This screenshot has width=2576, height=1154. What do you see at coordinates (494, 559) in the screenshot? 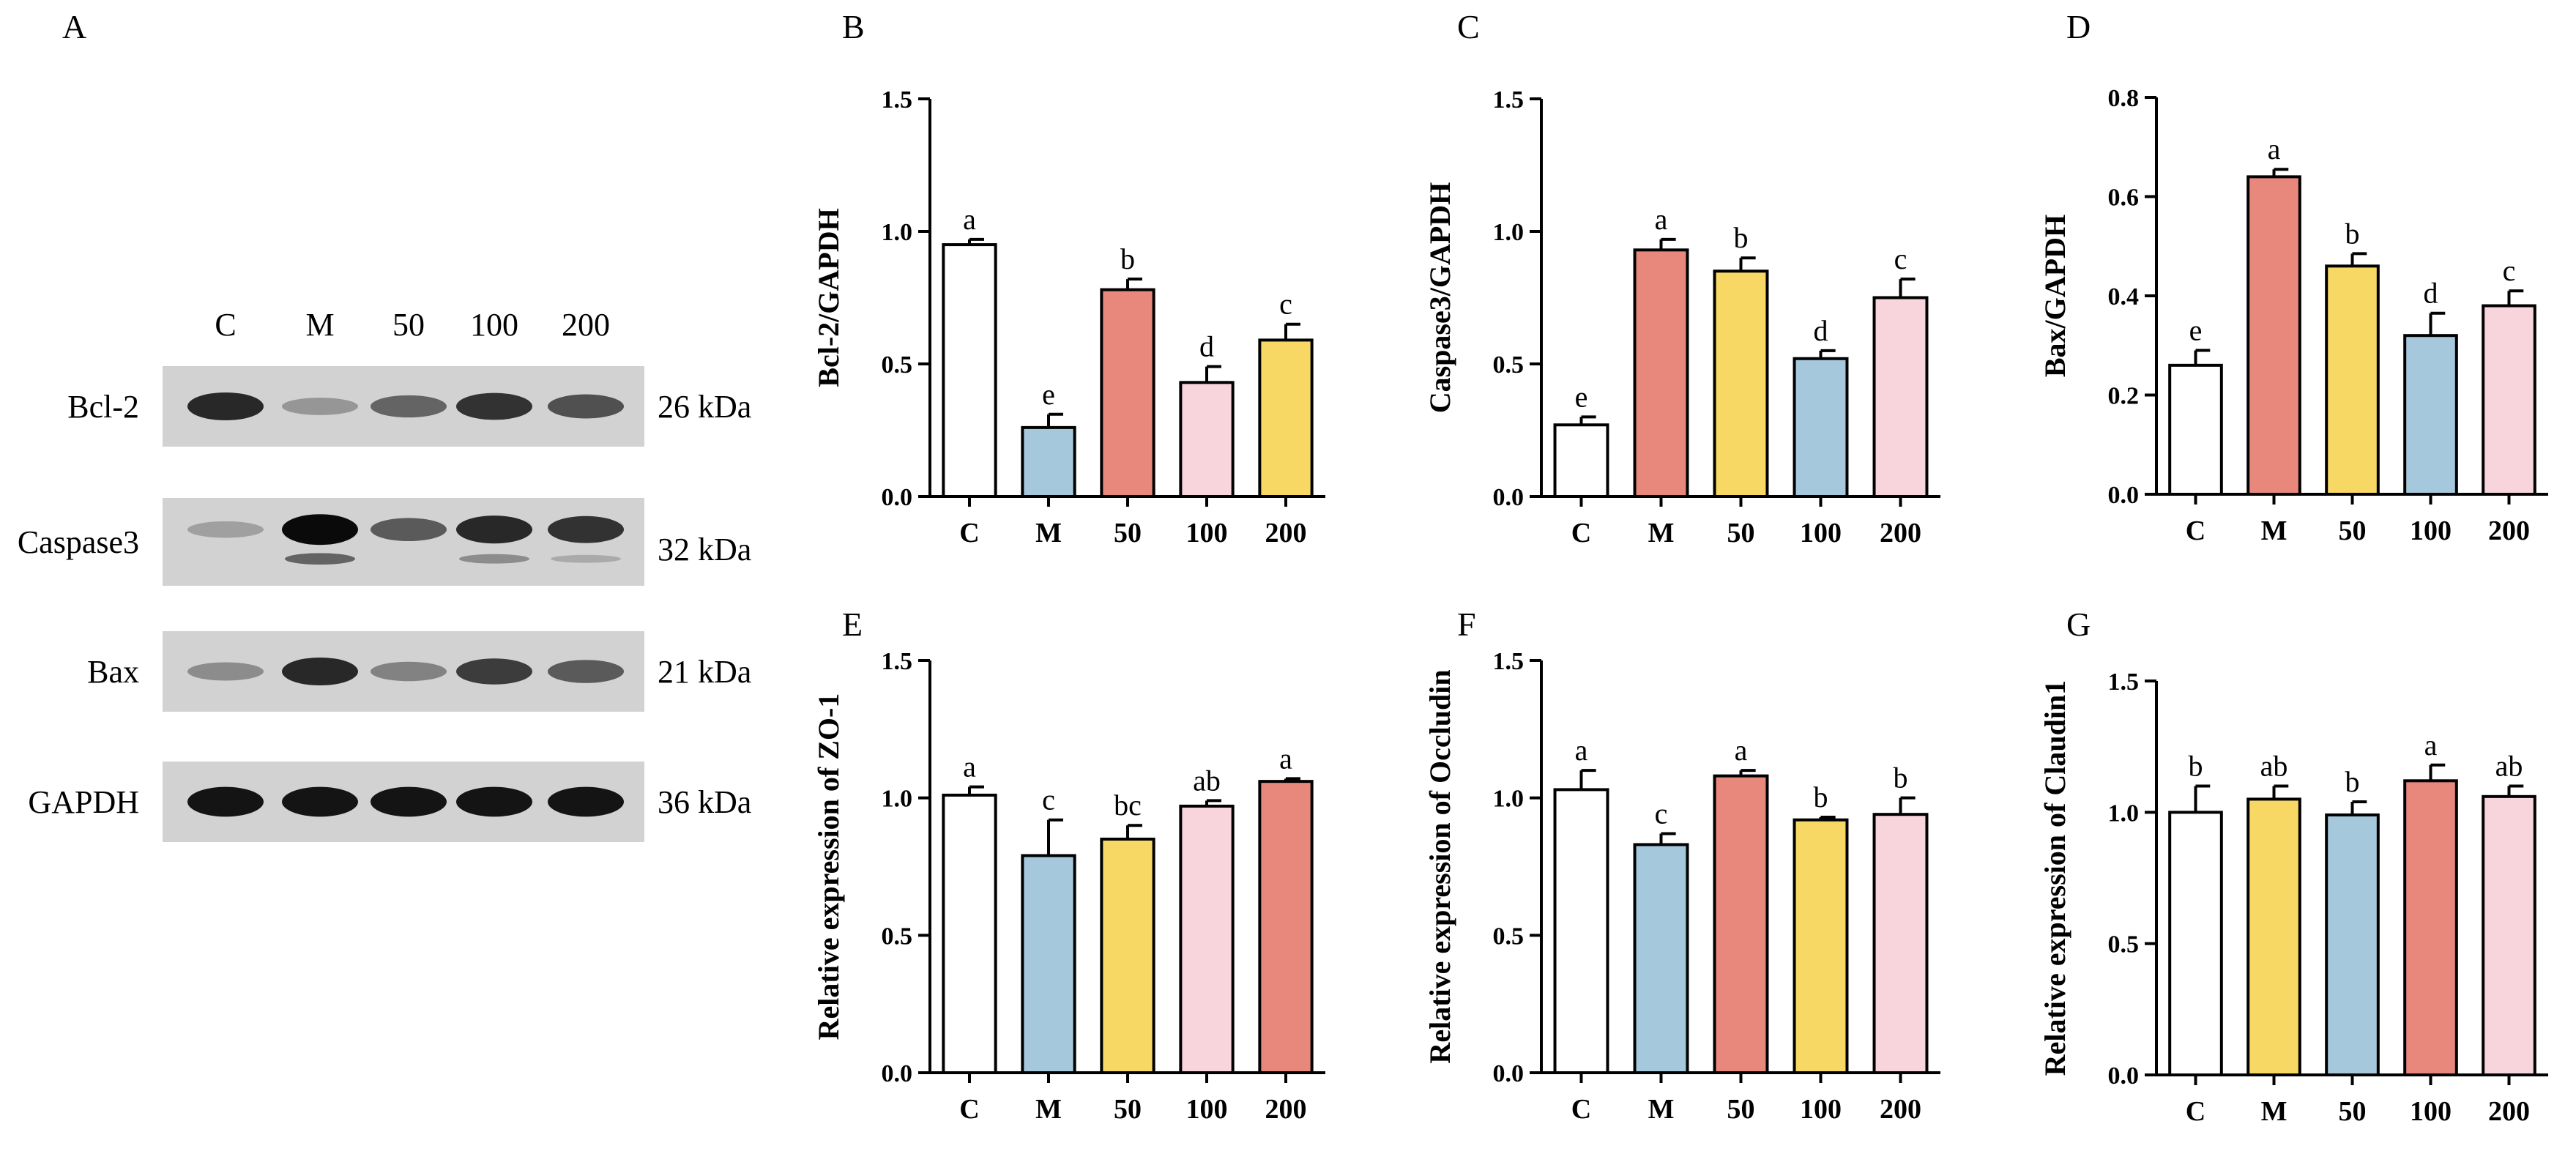
I see `blot-band-lower` at bounding box center [494, 559].